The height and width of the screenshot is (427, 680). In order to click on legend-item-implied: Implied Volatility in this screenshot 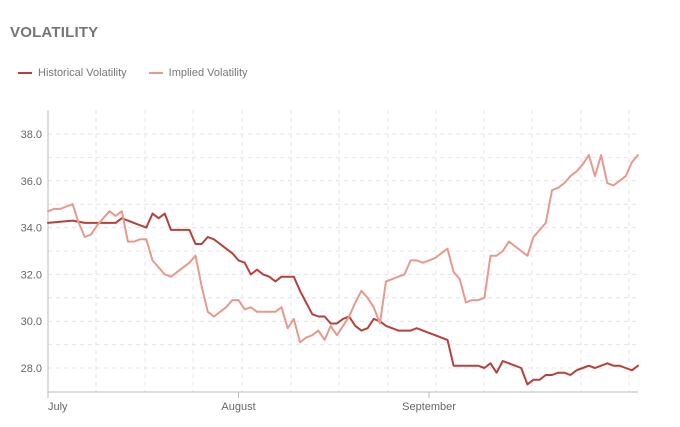, I will do `click(198, 73)`.